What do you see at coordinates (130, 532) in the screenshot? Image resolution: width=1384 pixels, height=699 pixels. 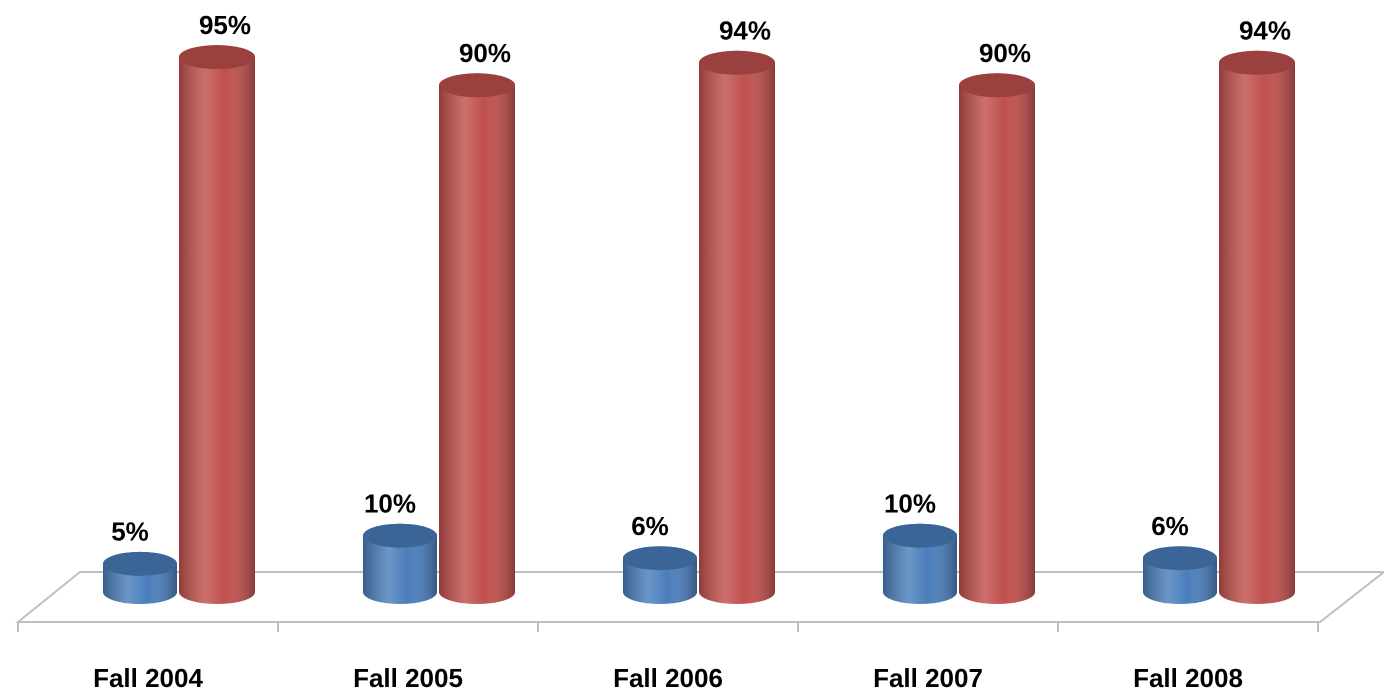 I see `value-label: 5%` at bounding box center [130, 532].